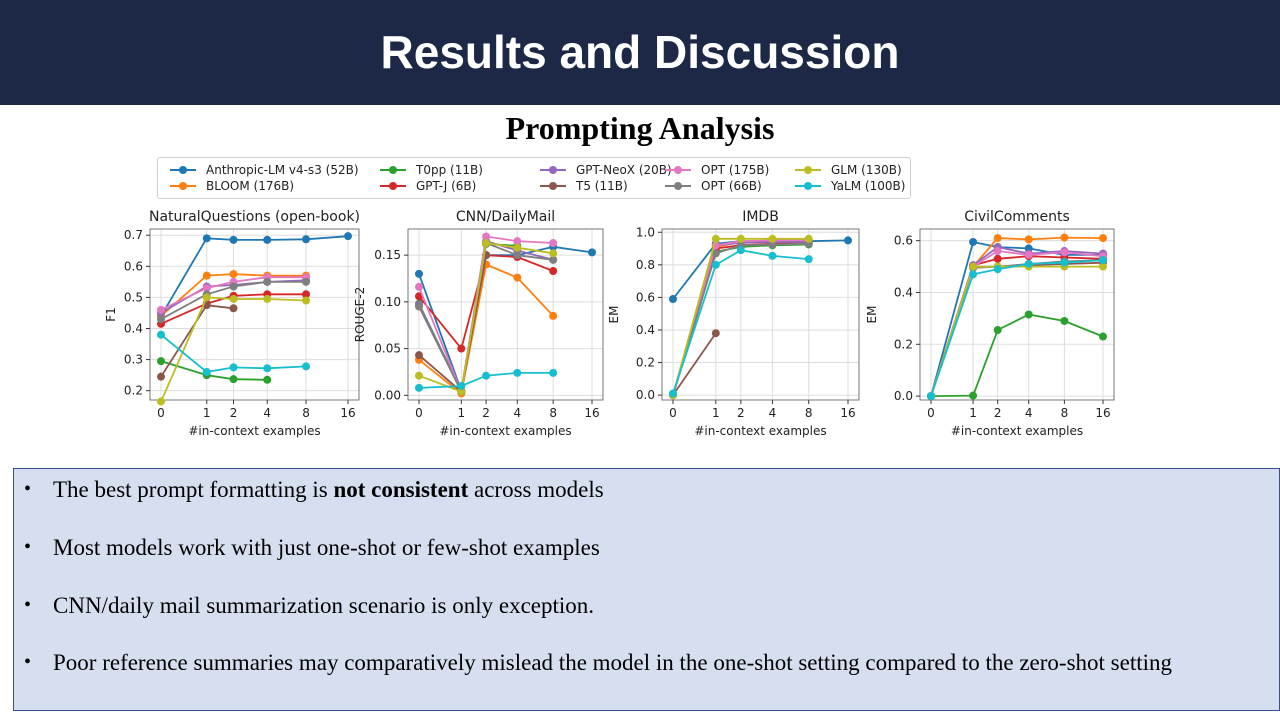  Describe the element at coordinates (360, 314) in the screenshot. I see `y-axis-label: ROUGE-2` at that location.